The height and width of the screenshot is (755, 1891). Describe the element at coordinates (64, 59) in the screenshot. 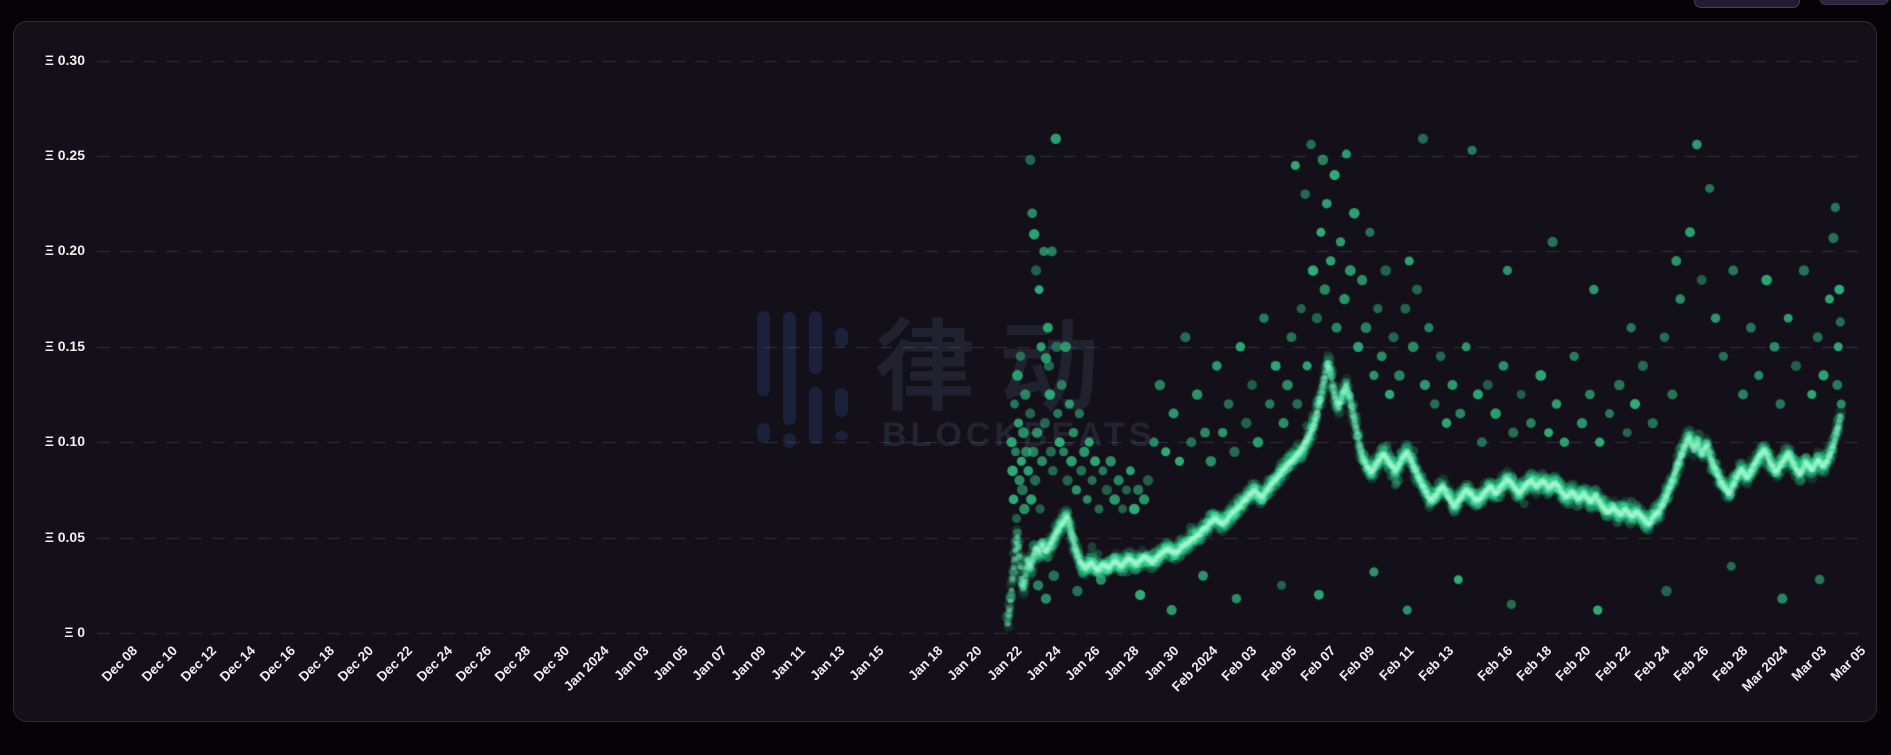

I see `y-tick-label: Ξ 0.30` at that location.